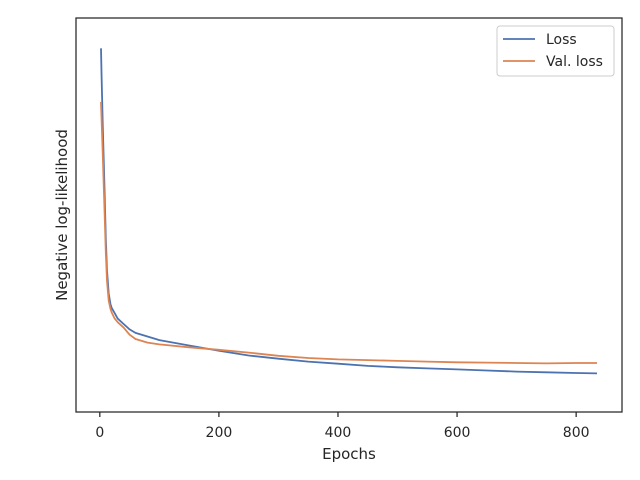  What do you see at coordinates (457, 433) in the screenshot?
I see `x-tick-label: 600` at bounding box center [457, 433].